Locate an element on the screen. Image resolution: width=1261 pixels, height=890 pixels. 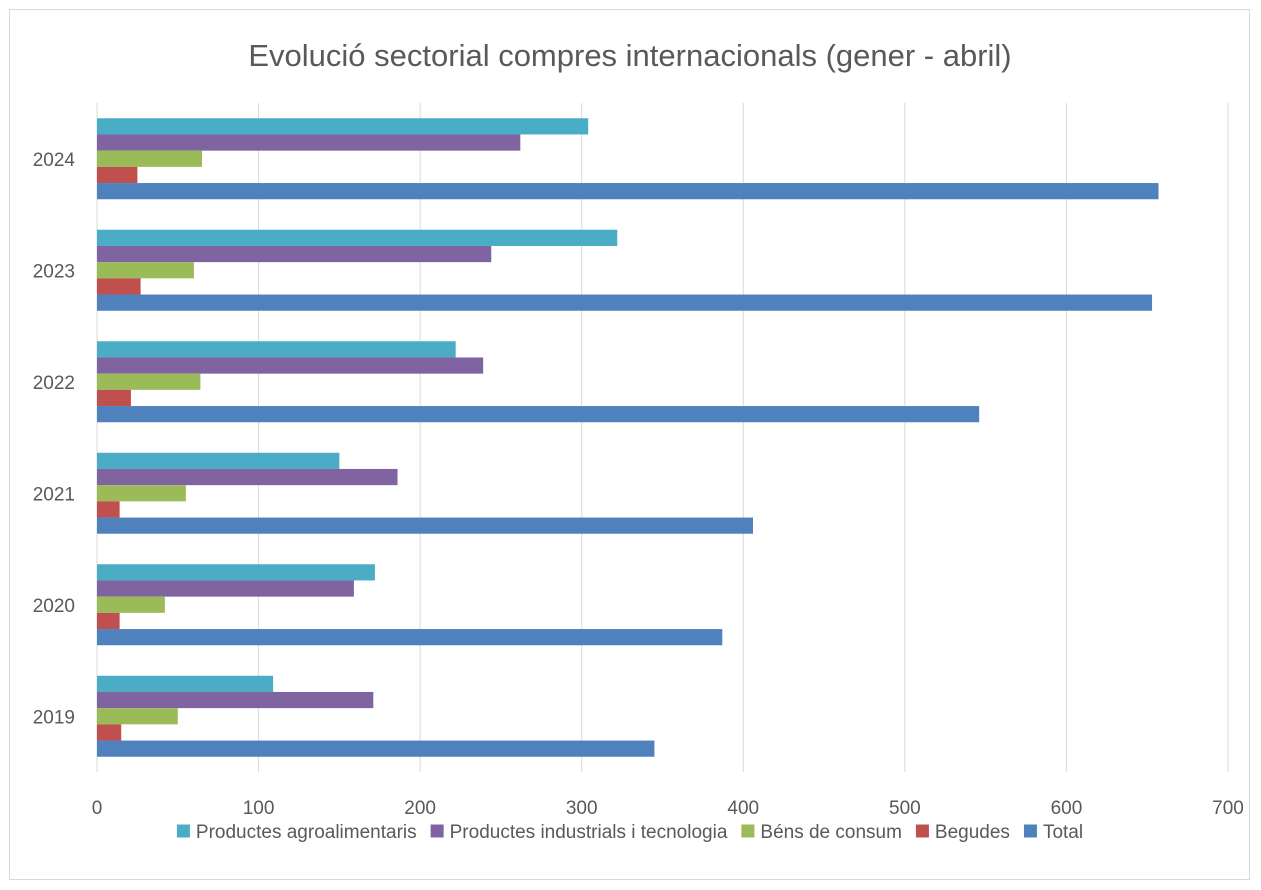
y-tick-label: 2022 is located at coordinates (54, 383).